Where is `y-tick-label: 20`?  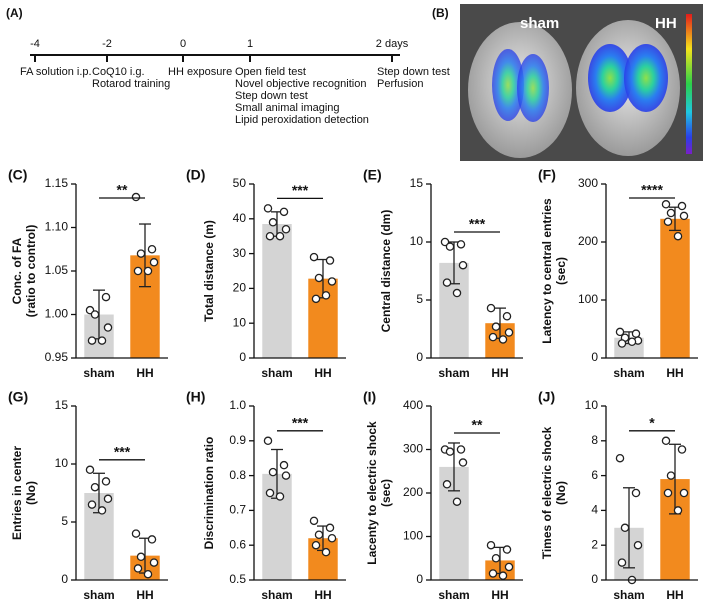
y-tick-label: 20 is located at coordinates (240, 288).